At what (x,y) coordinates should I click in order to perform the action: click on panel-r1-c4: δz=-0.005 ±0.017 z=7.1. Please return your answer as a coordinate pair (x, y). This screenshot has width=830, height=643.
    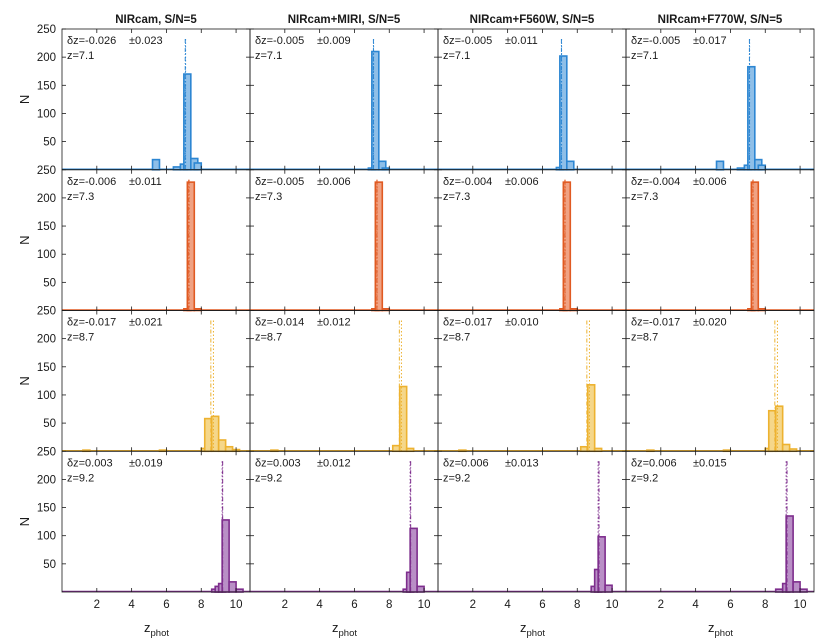
    Looking at the image, I should click on (720, 99).